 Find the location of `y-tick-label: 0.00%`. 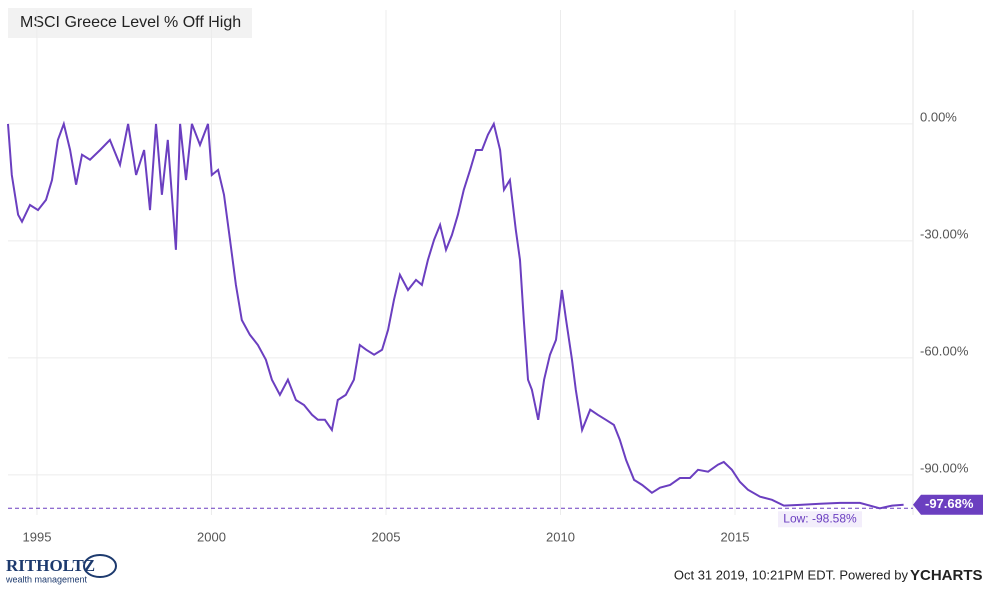

y-tick-label: 0.00% is located at coordinates (938, 116).